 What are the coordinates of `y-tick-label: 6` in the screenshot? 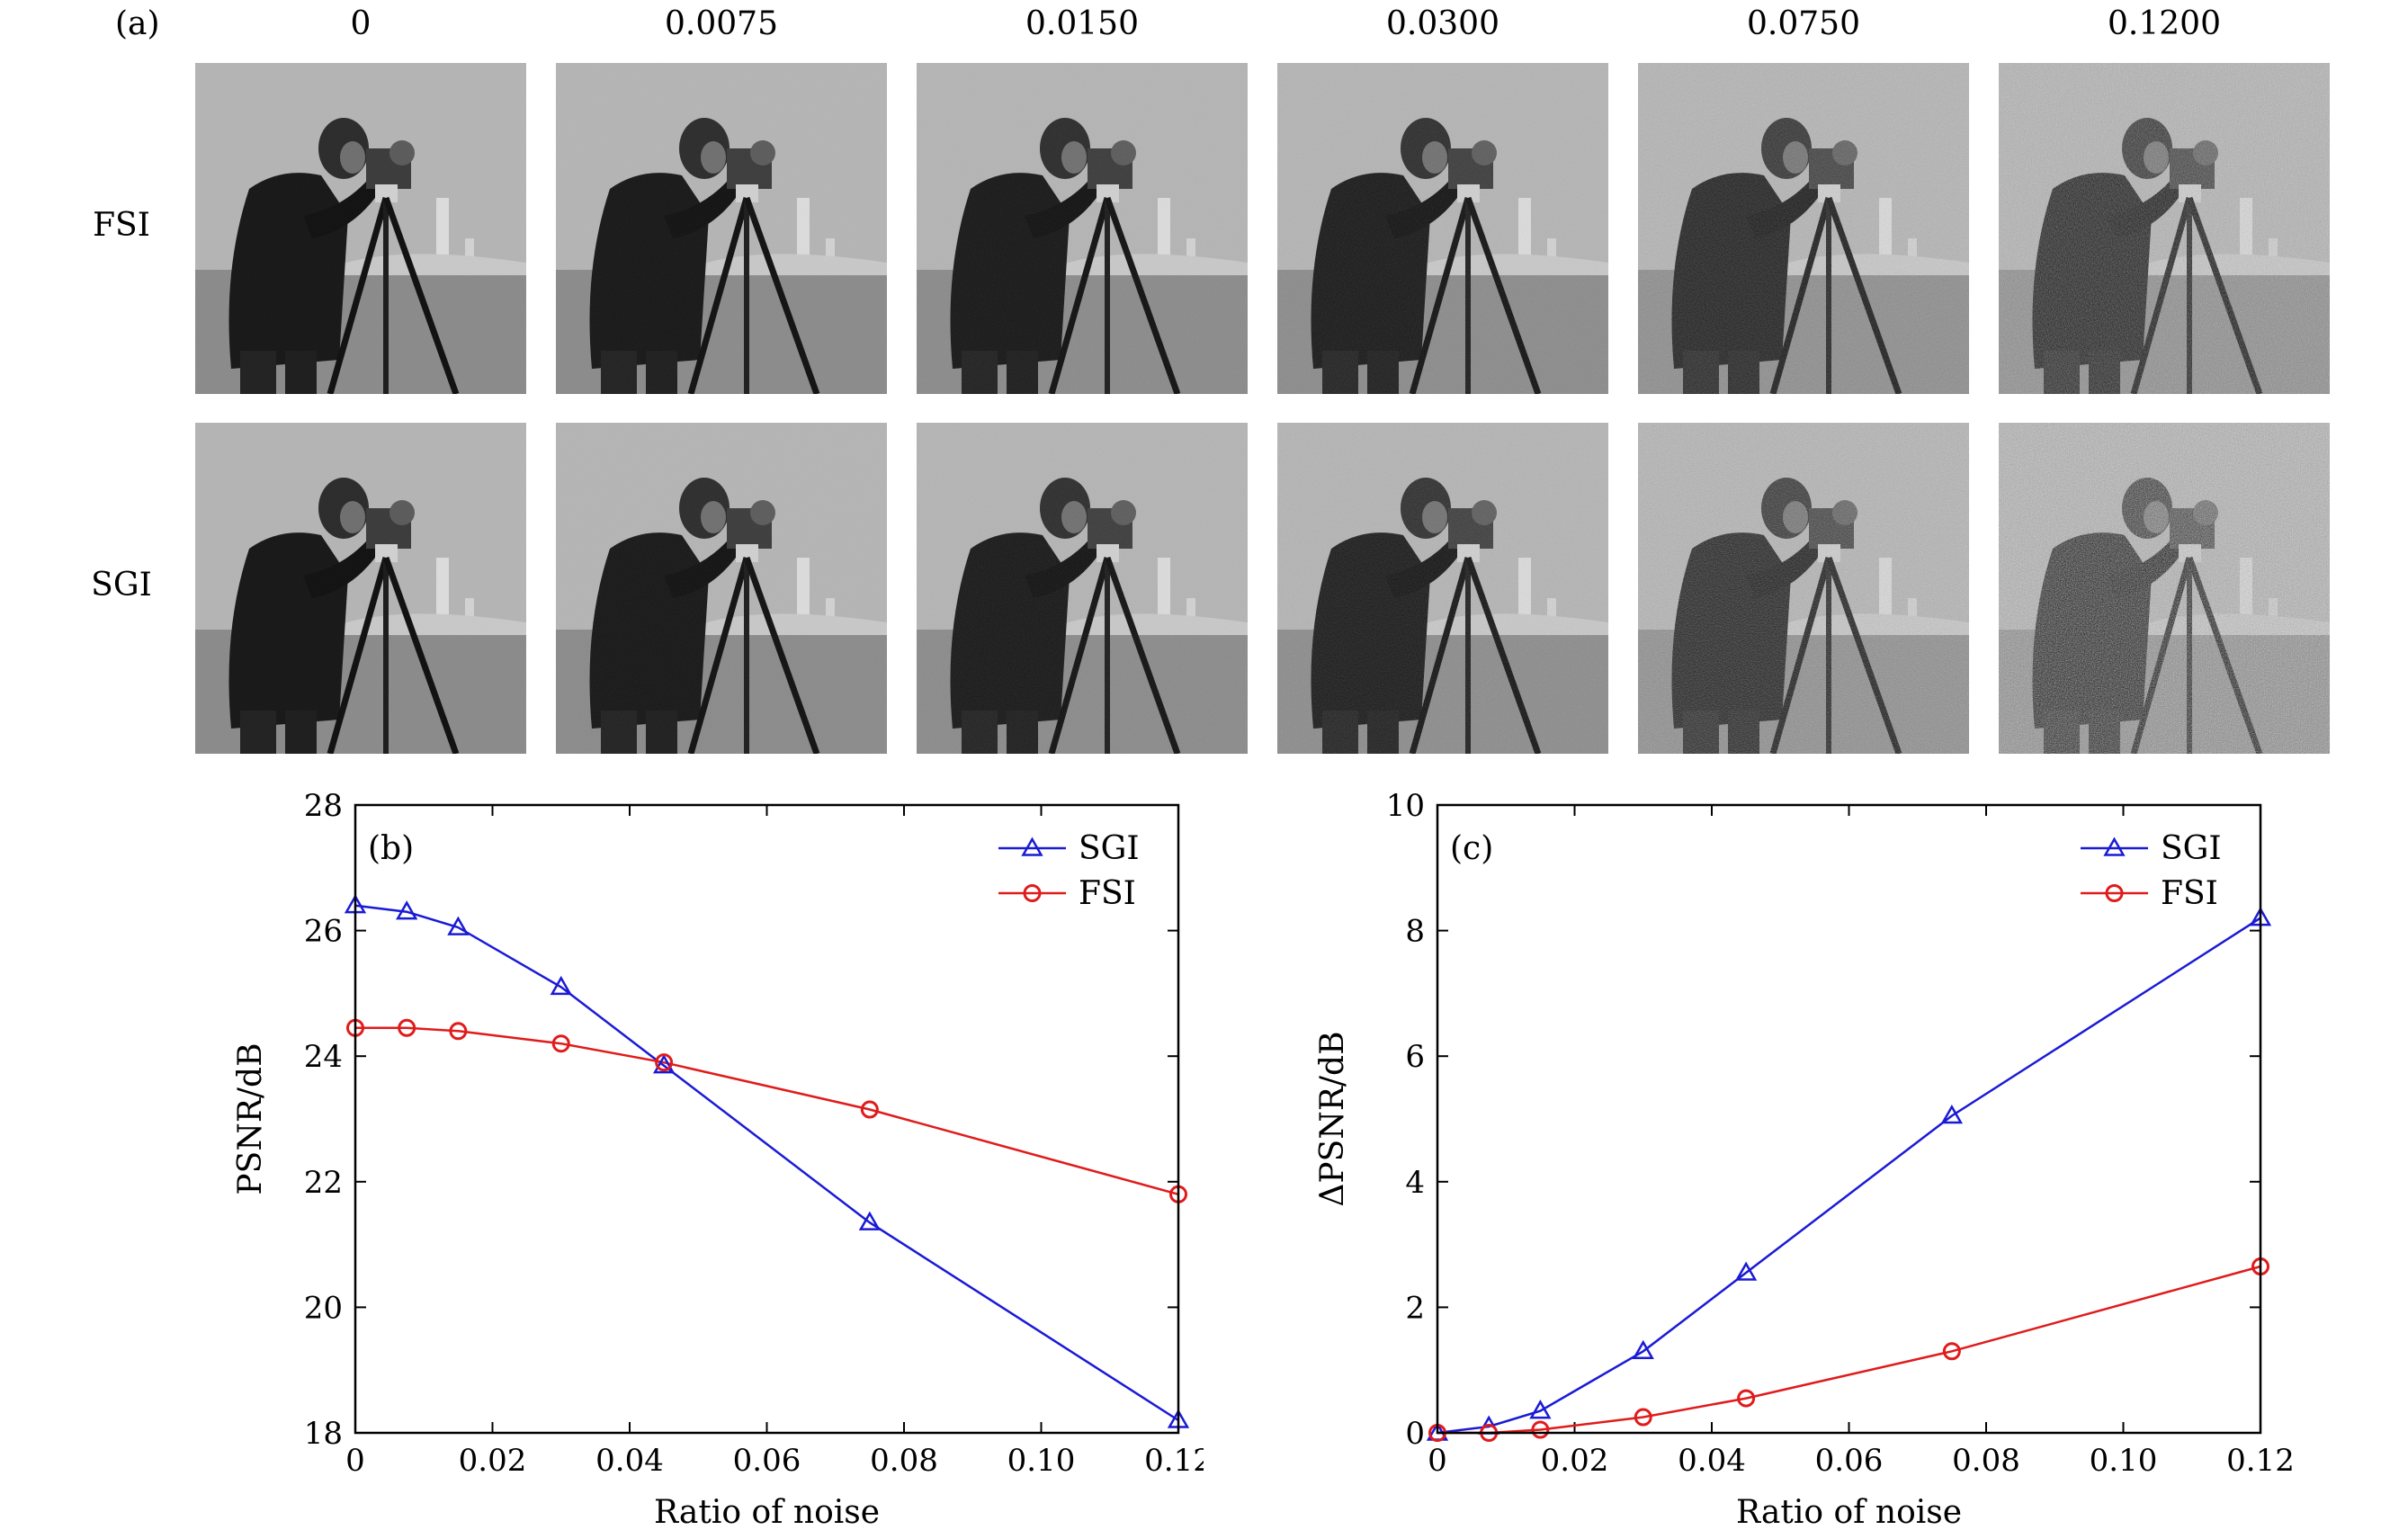 It's located at (1415, 1057).